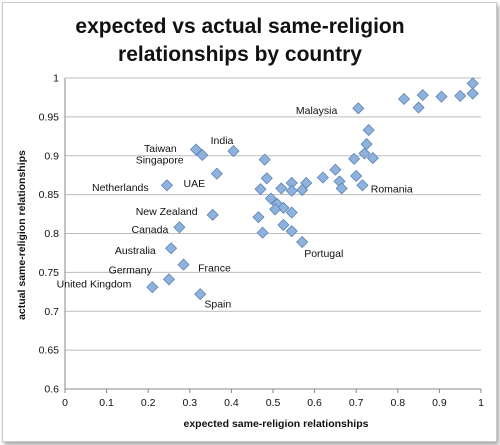 The width and height of the screenshot is (500, 445). I want to click on country-label: France, so click(214, 269).